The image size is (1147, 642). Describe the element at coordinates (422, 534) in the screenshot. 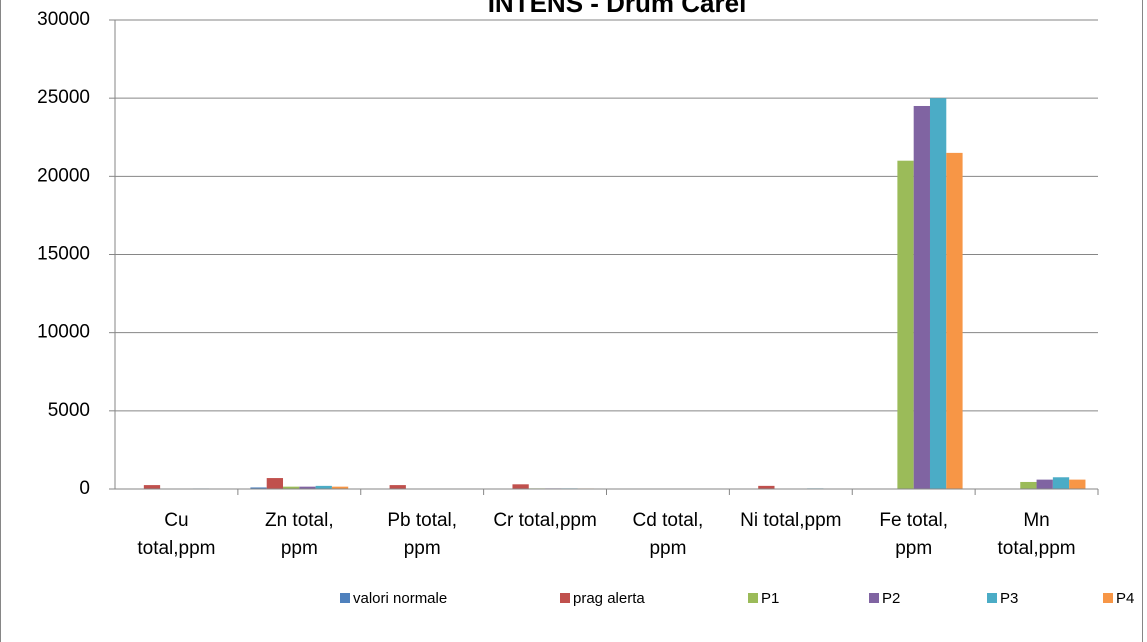

I see `x-tick-label: Pb total, ppm` at that location.